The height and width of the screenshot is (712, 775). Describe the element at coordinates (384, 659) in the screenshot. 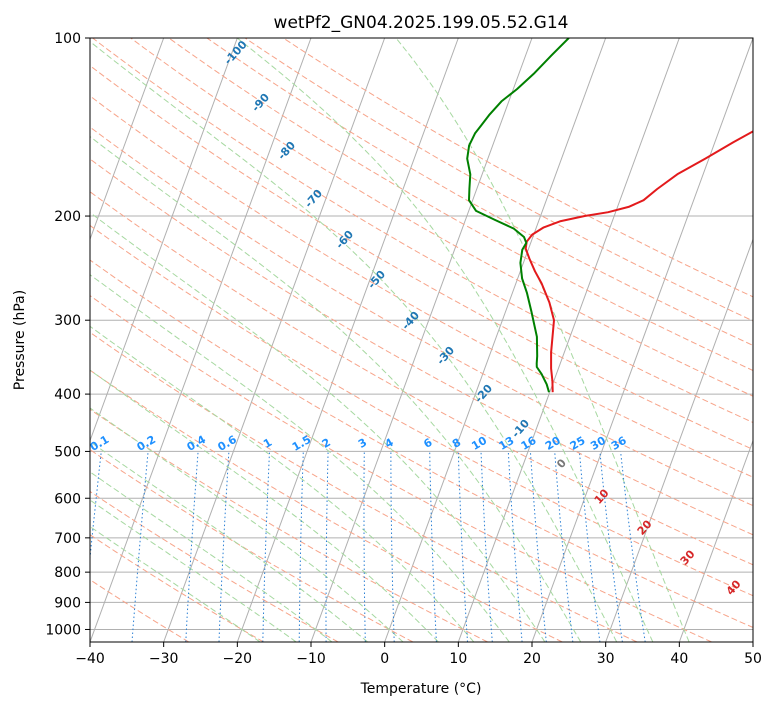

I see `x-tick-label: 0` at that location.